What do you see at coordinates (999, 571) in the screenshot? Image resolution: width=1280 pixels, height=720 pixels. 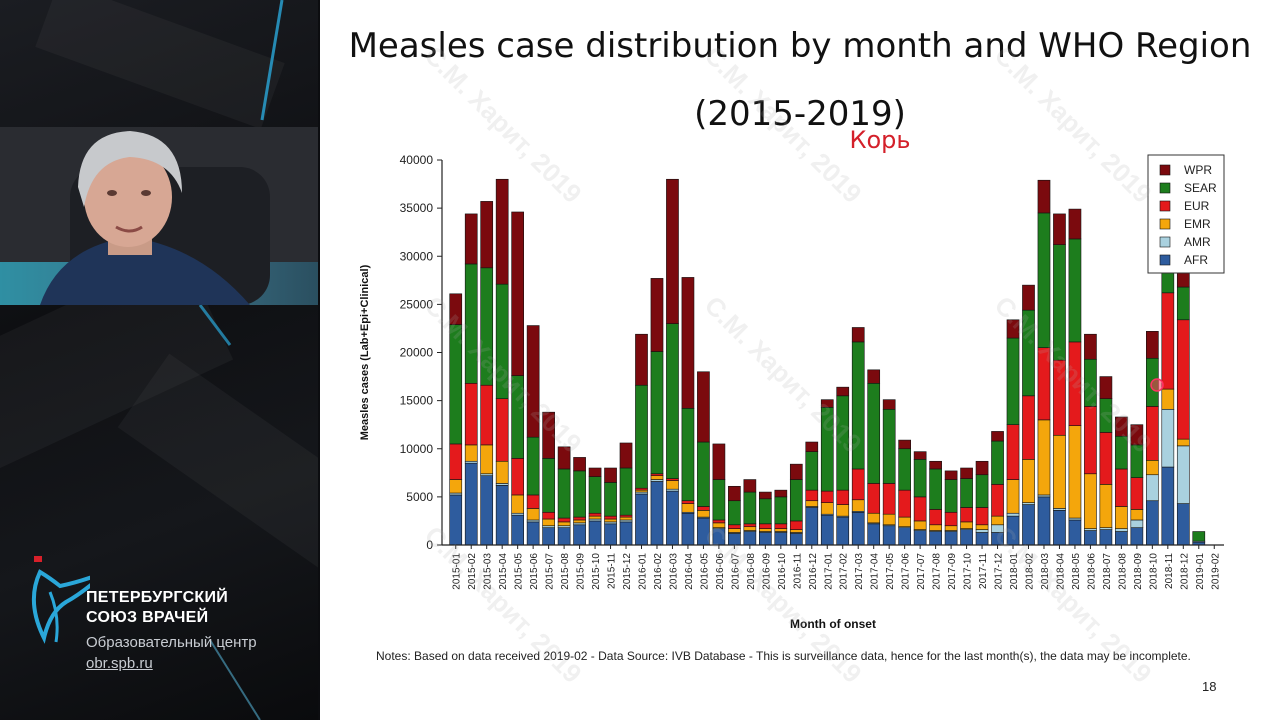 I see `x-tick-label: 2017-12` at bounding box center [999, 571].